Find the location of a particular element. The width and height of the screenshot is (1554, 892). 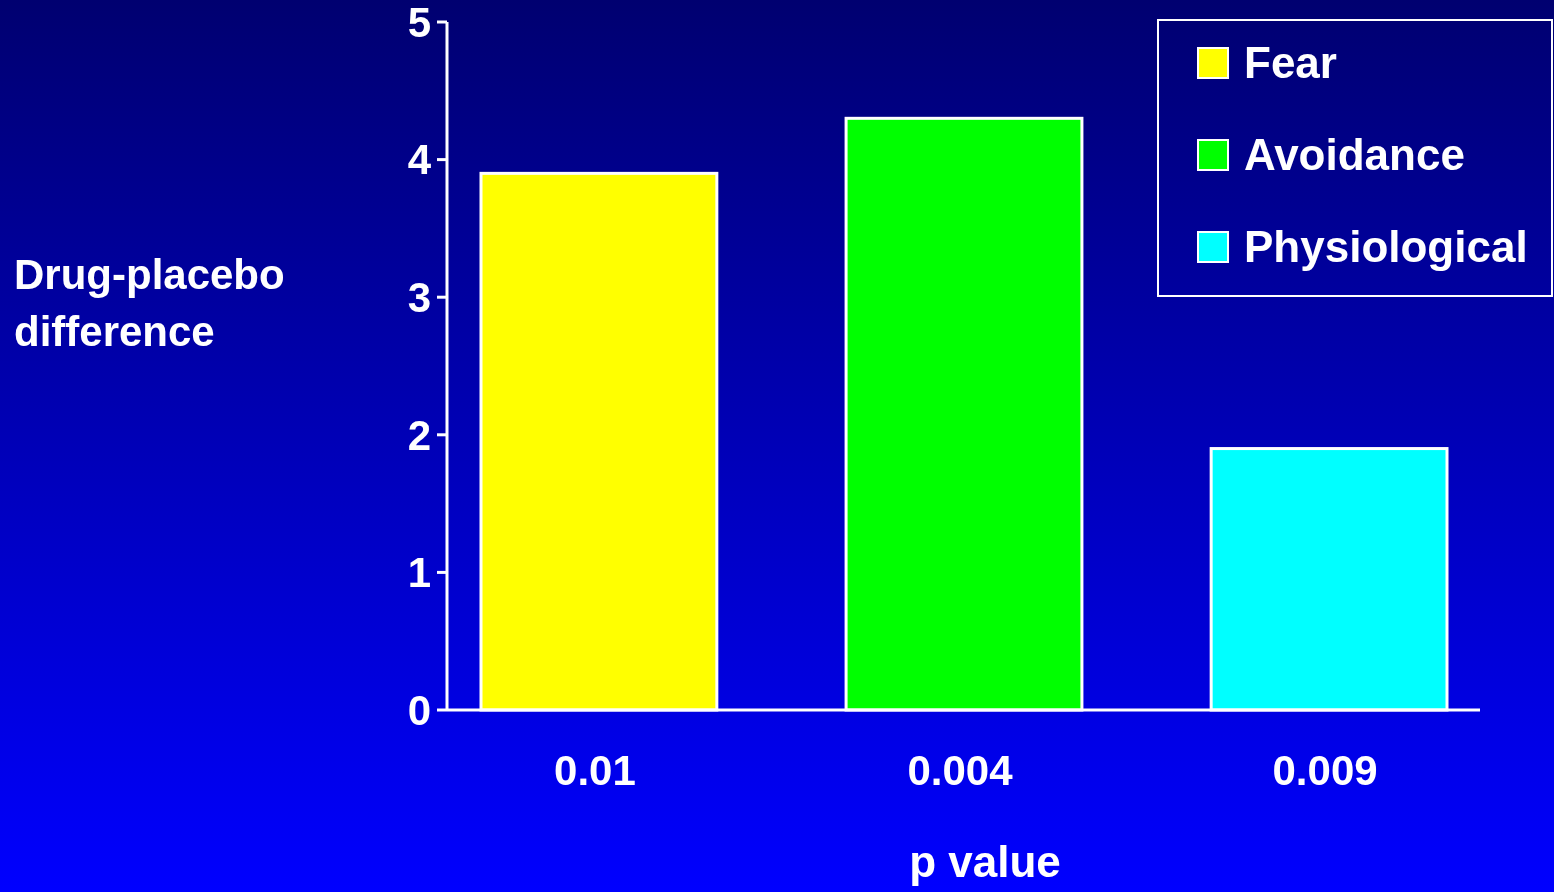

y-tick-label: 0 is located at coordinates (419, 710).